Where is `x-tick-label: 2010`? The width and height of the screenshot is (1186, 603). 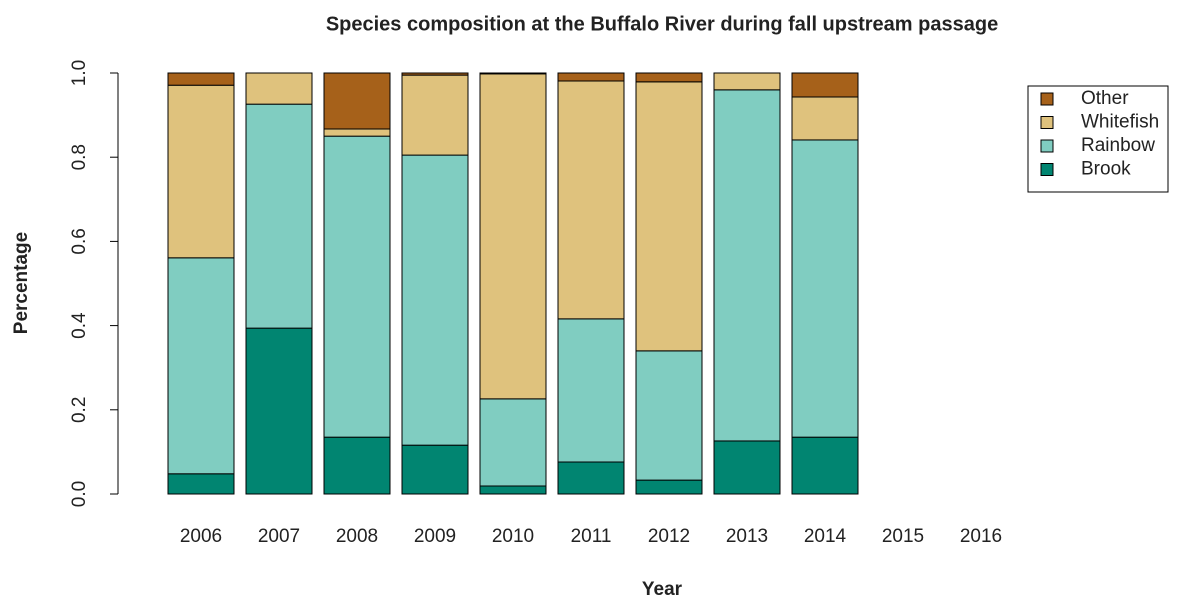 x-tick-label: 2010 is located at coordinates (513, 536).